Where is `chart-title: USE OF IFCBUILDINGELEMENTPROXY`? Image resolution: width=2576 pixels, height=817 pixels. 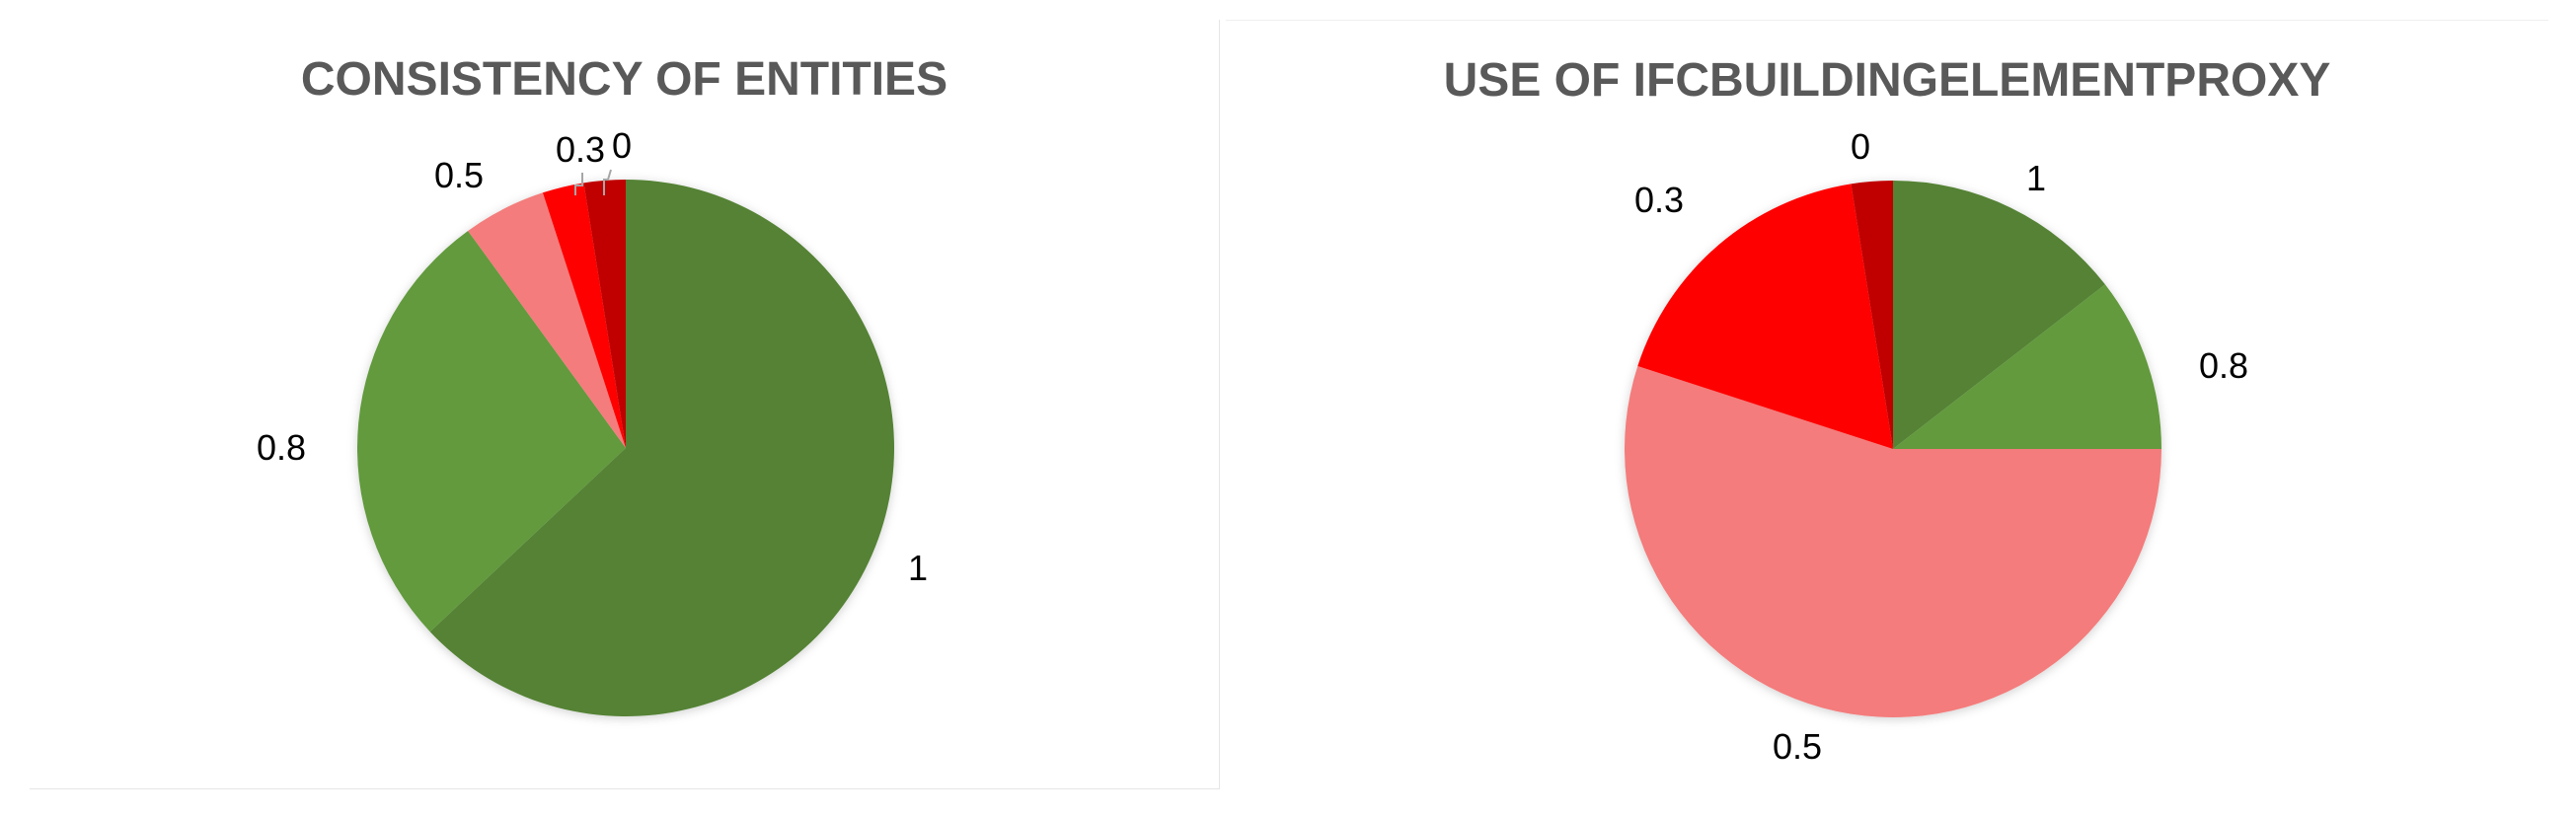
chart-title: USE OF IFCBUILDINGELEMENTPROXY is located at coordinates (1887, 81).